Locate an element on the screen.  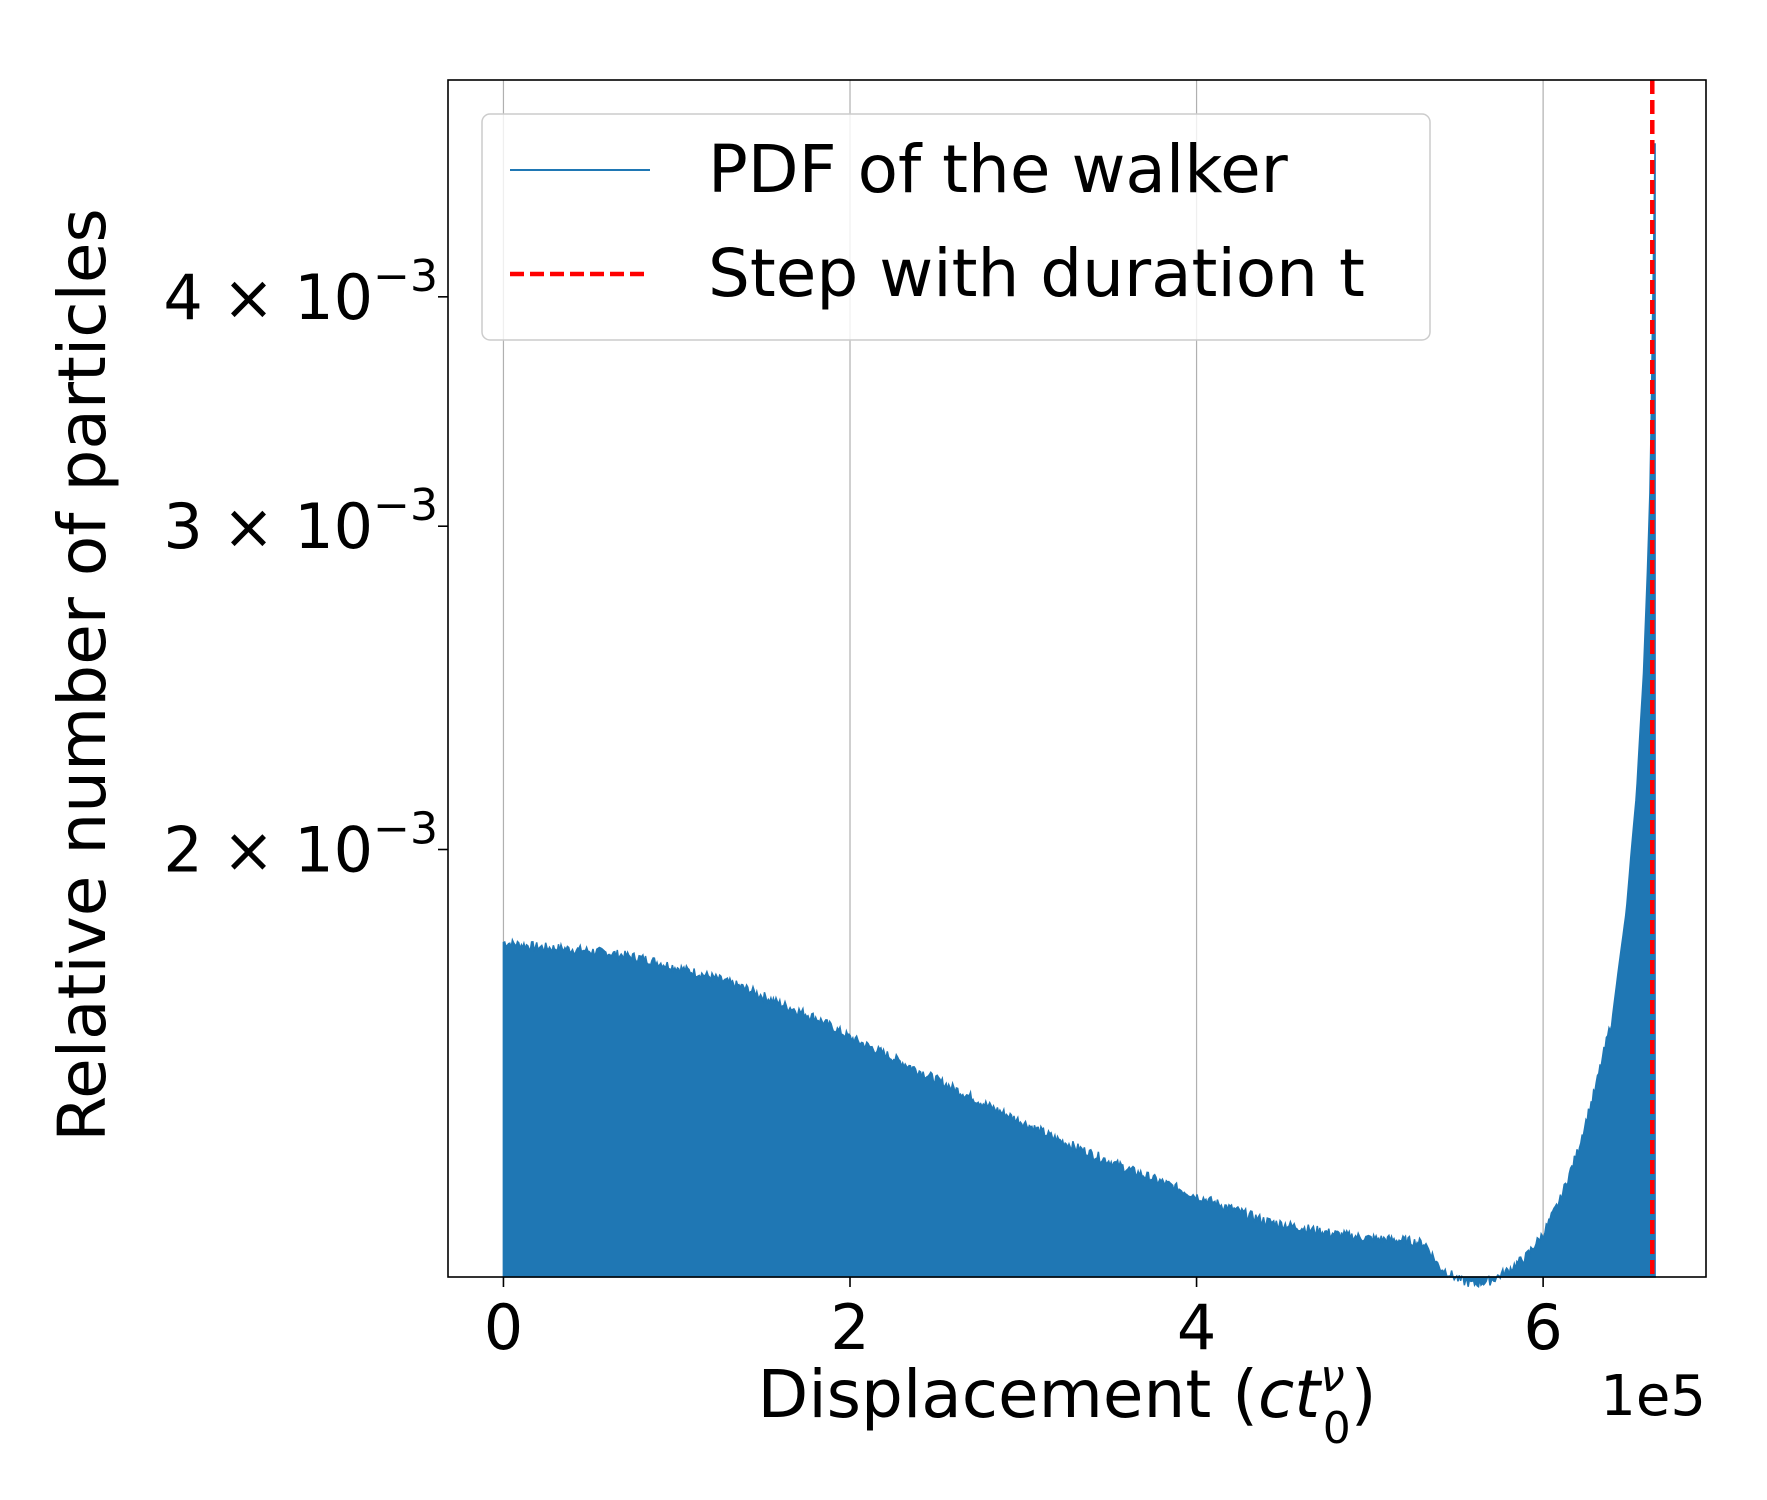
x-axis-ticks: 0 2 4 6 is located at coordinates (1023, 1320).